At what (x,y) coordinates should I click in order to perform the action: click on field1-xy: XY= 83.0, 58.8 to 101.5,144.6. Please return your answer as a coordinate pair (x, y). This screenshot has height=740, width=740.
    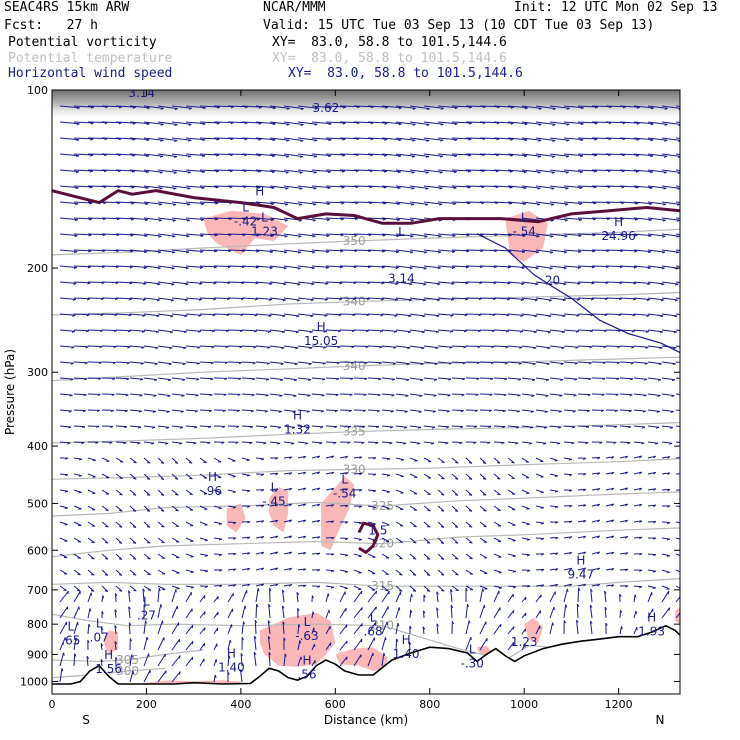
    Looking at the image, I should click on (389, 42).